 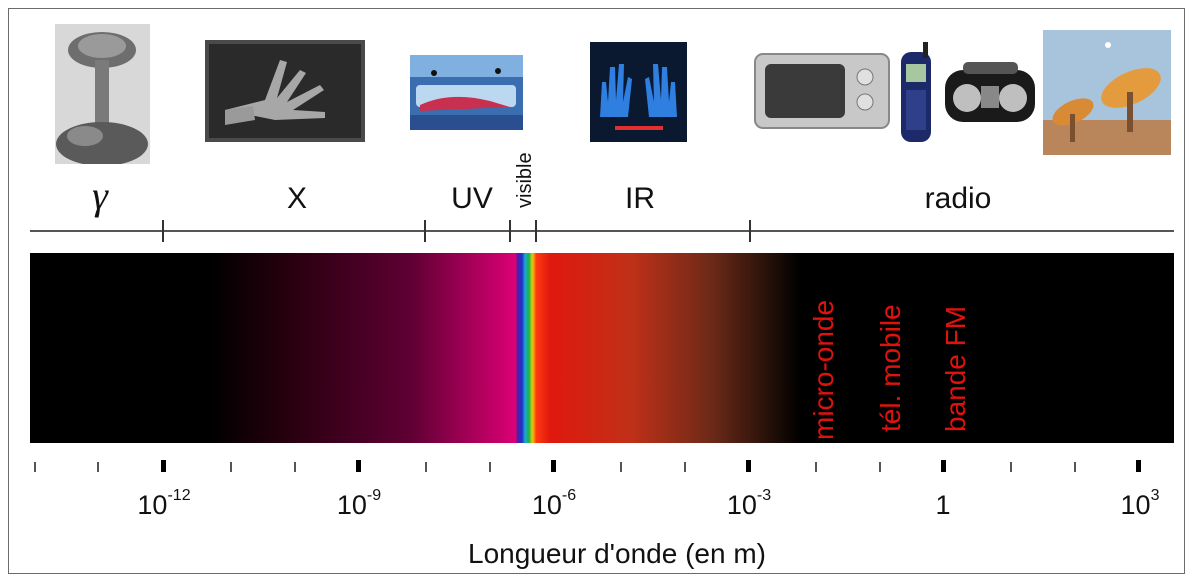 I want to click on band-label-ir: IR, so click(x=640, y=198).